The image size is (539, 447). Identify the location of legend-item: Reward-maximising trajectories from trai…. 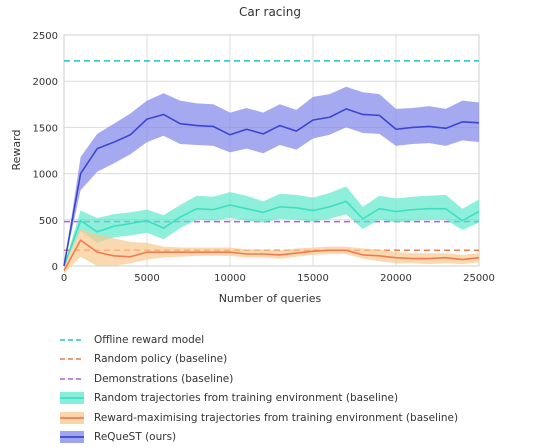
(295, 418).